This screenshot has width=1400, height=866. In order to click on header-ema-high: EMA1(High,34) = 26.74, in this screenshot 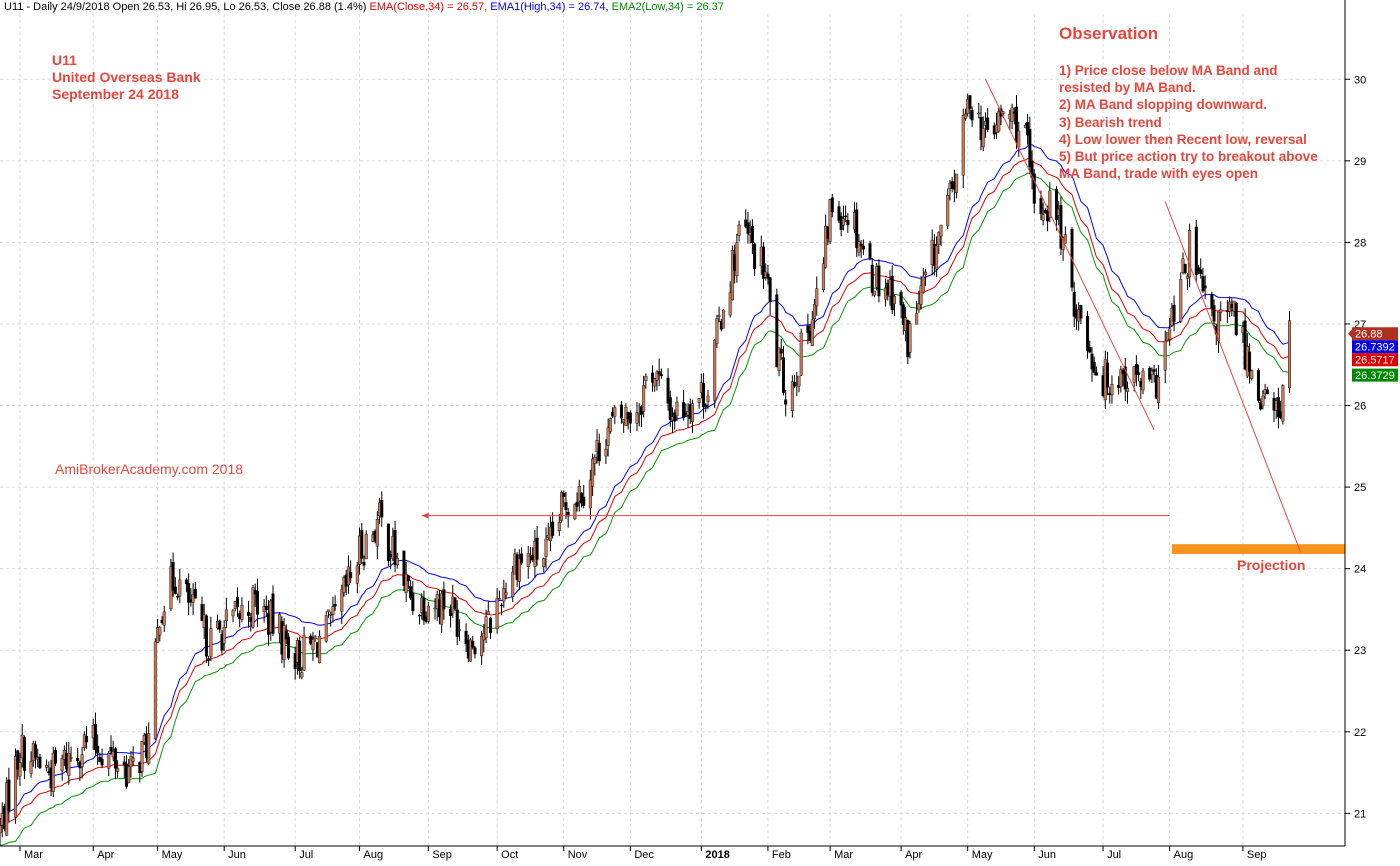, I will do `click(549, 7)`.